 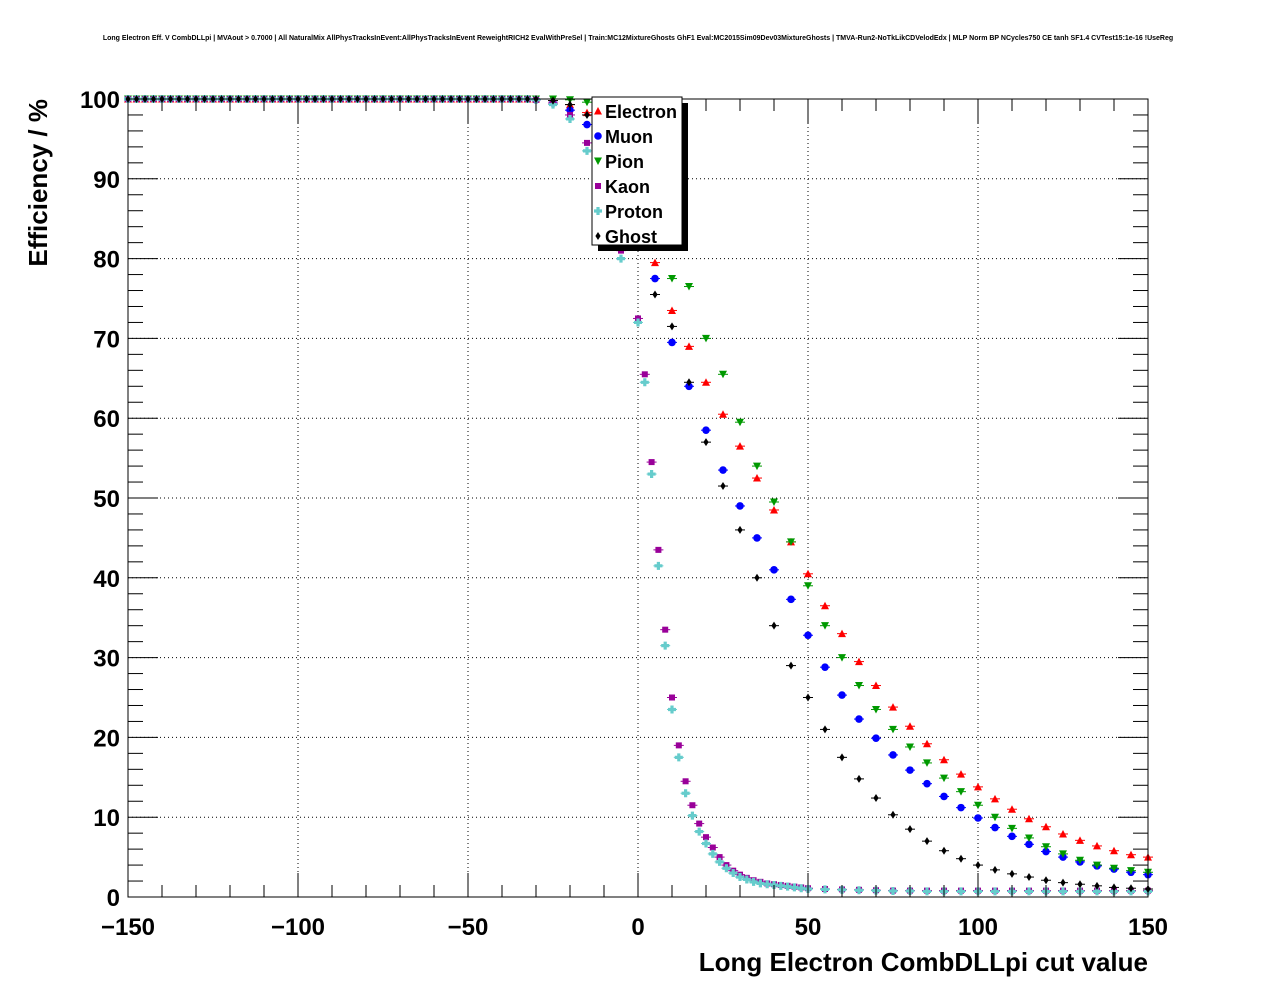 What do you see at coordinates (627, 187) in the screenshot?
I see `legend-label: Kaon` at bounding box center [627, 187].